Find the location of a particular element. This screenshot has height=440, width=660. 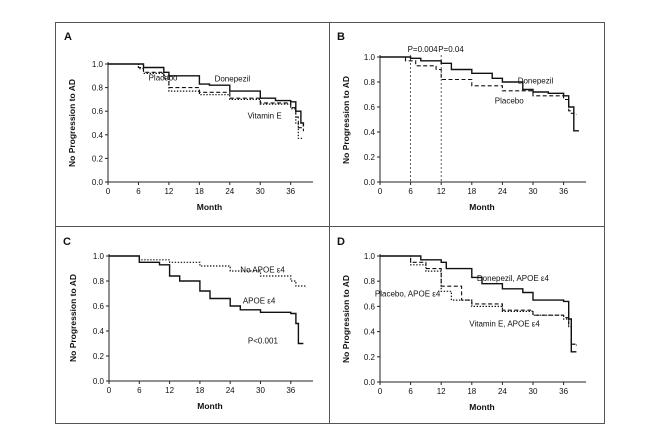

panel-letter: C is located at coordinates (67, 242).